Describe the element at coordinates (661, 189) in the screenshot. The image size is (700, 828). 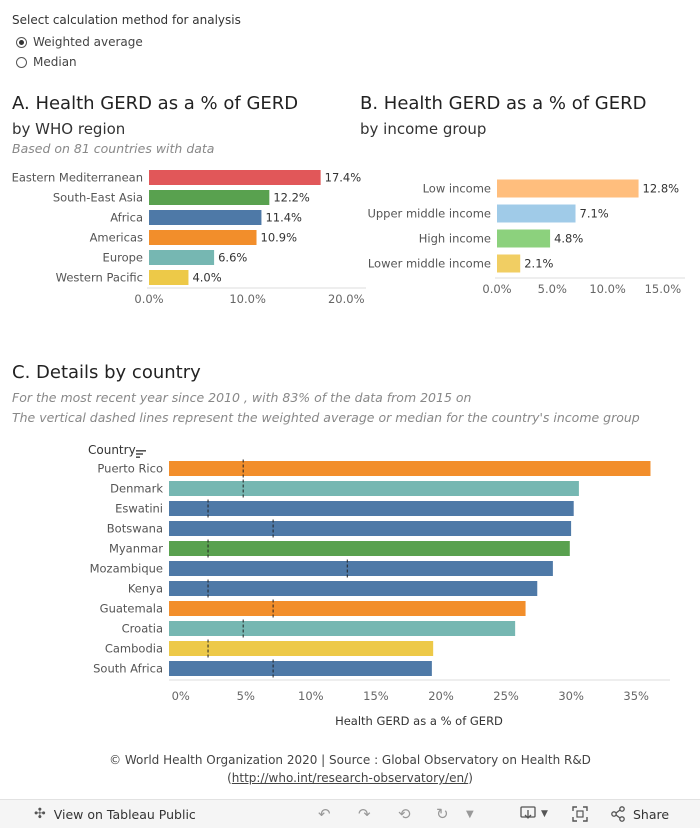
I see `data-label: 12.8%` at that location.